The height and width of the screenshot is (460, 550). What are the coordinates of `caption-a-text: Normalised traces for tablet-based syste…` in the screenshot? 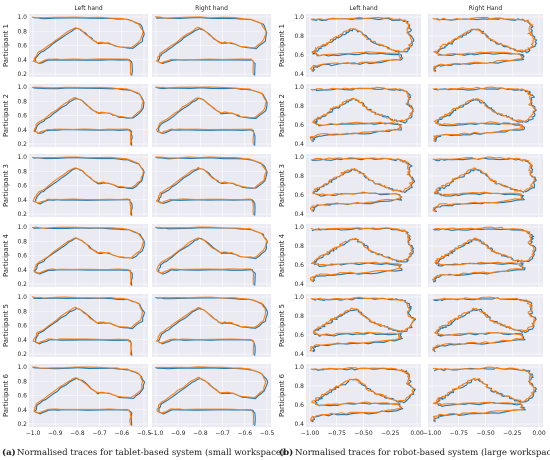 It's located at (150, 452).